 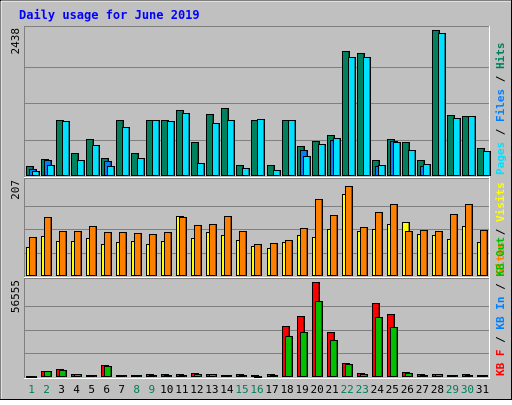 What do you see at coordinates (422, 389) in the screenshot?
I see `day-label-27: 27` at bounding box center [422, 389].